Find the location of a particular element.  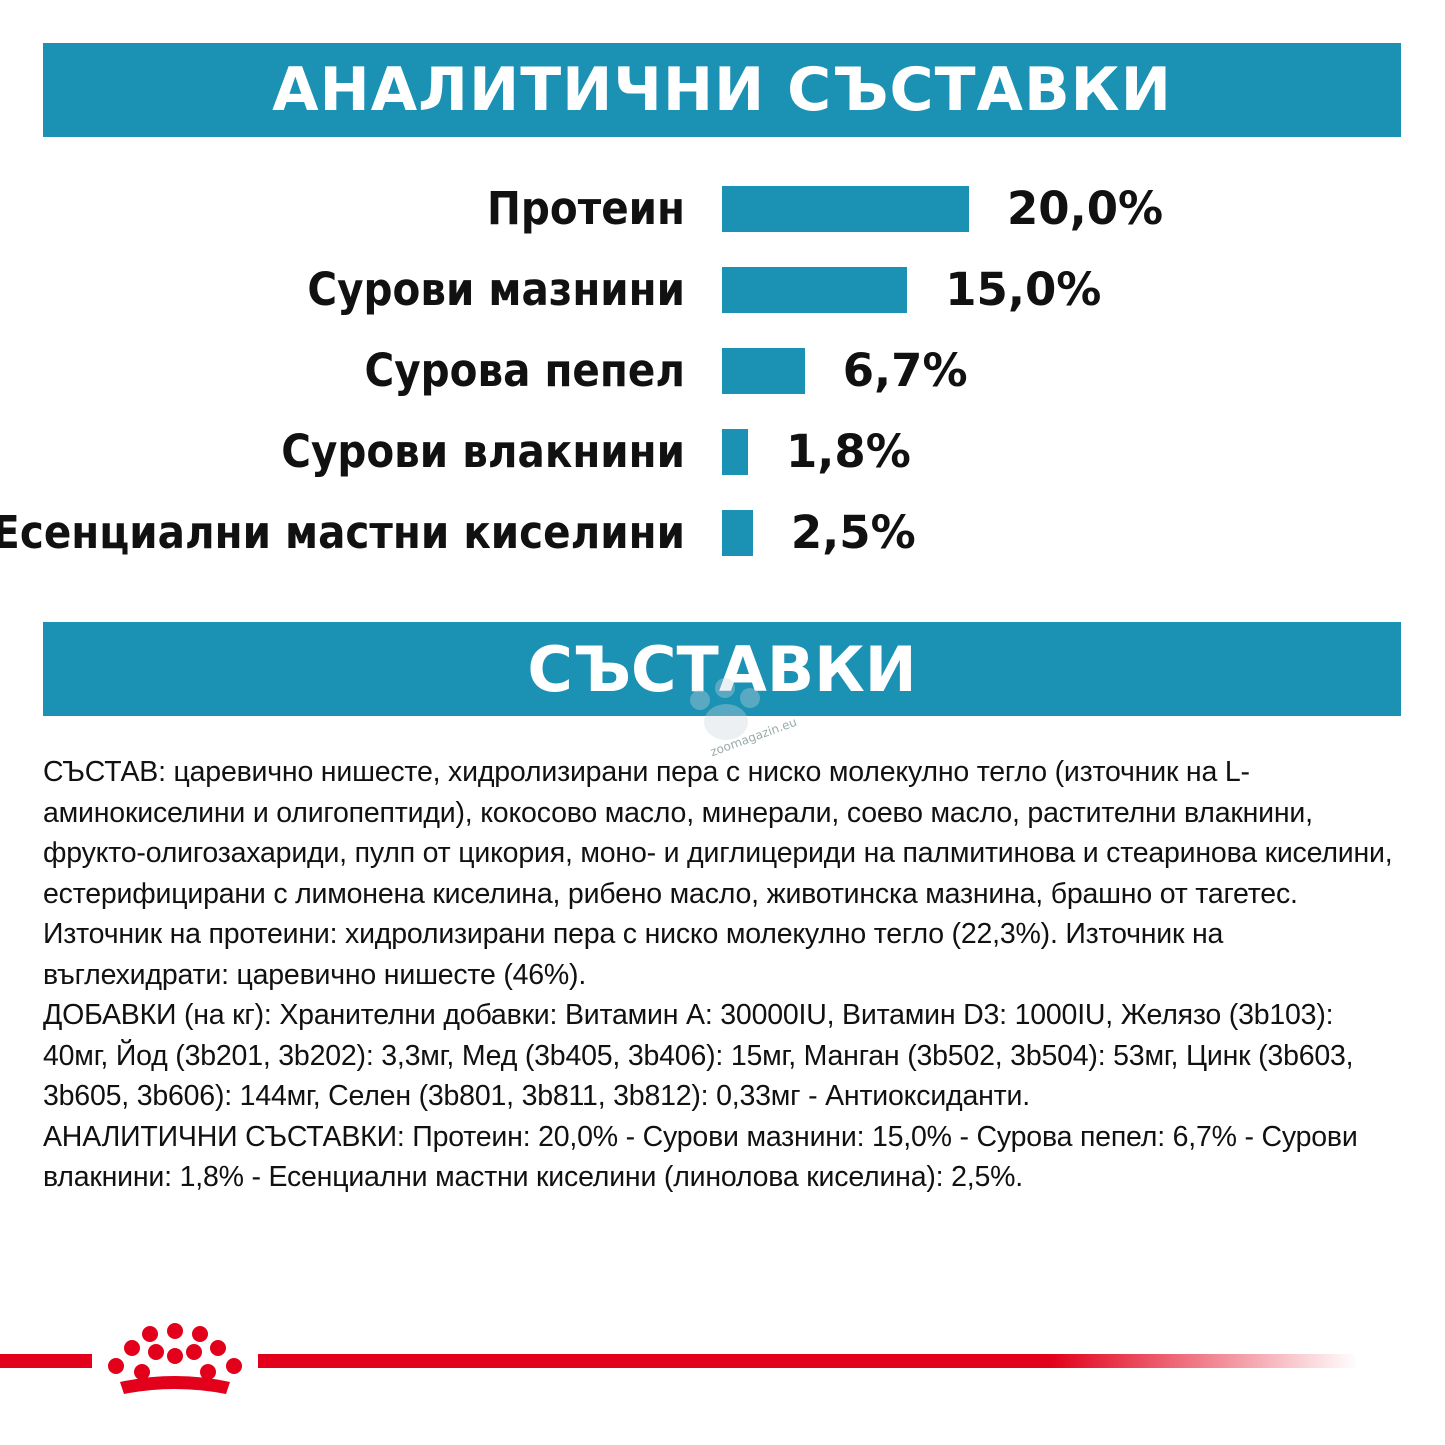

footer-red-line-left is located at coordinates (46, 1361).